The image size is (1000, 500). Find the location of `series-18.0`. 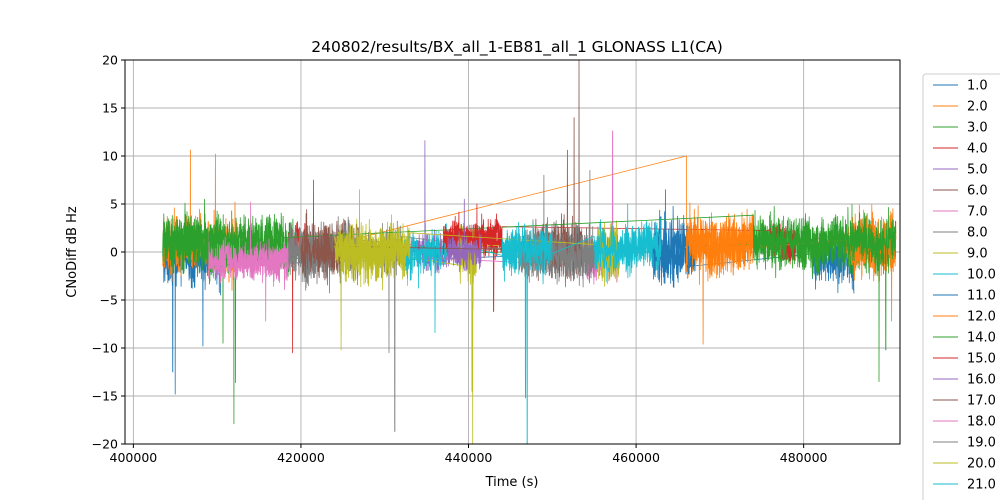

series-18.0 is located at coordinates (248, 241).